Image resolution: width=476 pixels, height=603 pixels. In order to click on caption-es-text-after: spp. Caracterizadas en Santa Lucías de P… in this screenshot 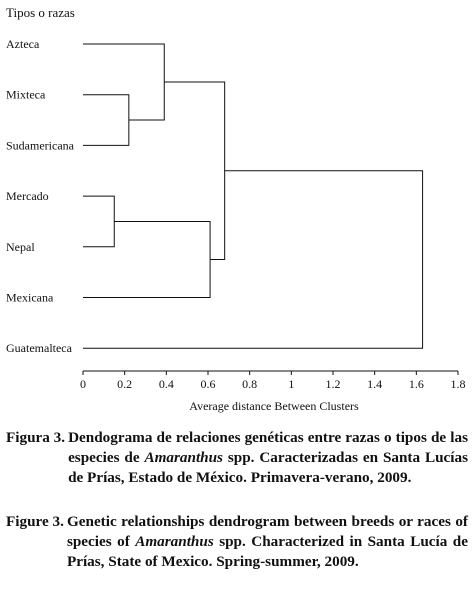, I will do `click(268, 467)`.